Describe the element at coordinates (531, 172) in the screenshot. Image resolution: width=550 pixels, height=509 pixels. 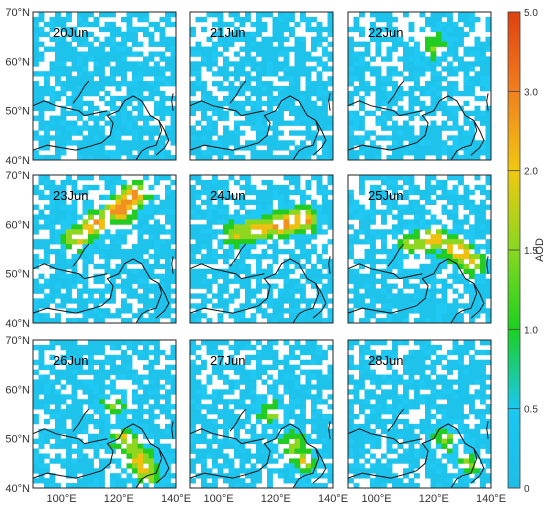
I see `colorbar-tick-label: 2.0` at that location.